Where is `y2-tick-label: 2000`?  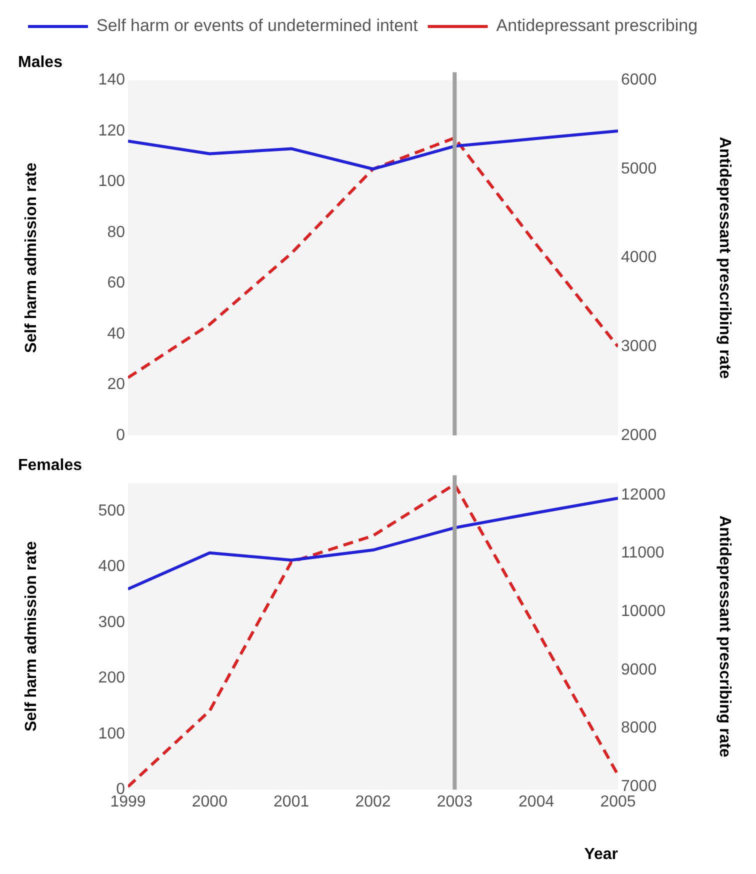 y2-tick-label: 2000 is located at coordinates (639, 435).